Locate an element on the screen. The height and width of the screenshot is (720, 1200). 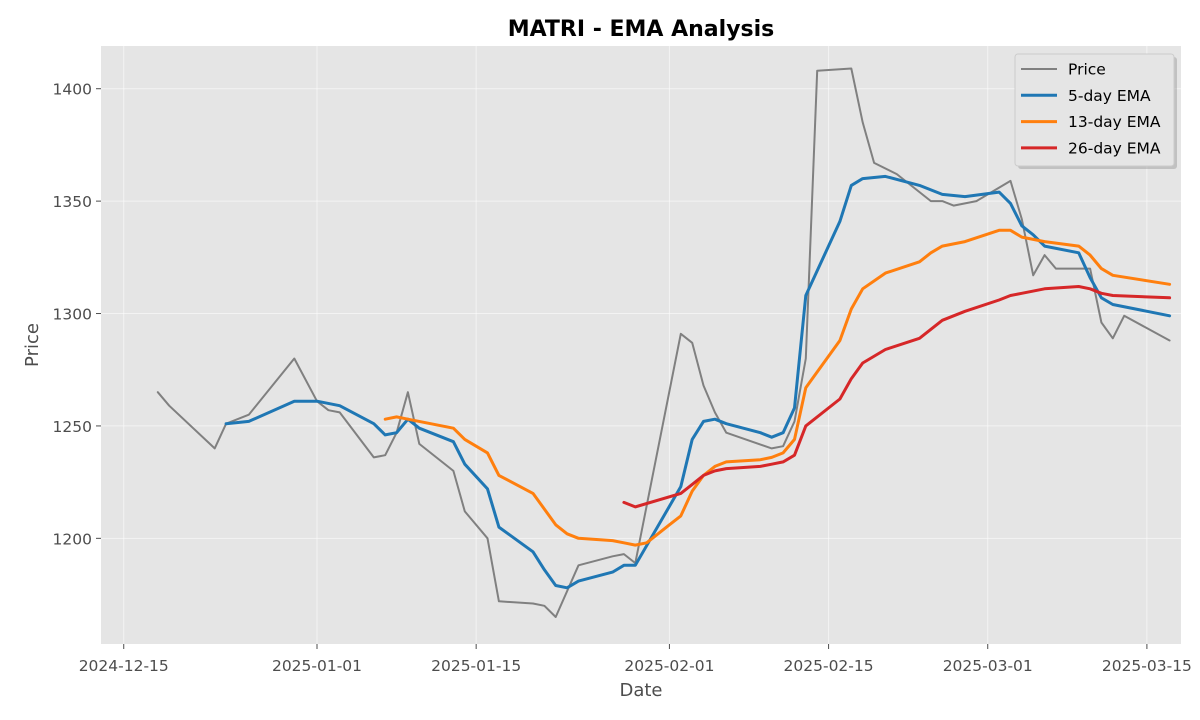
y-tick-label: 1350 is located at coordinates (72, 202).